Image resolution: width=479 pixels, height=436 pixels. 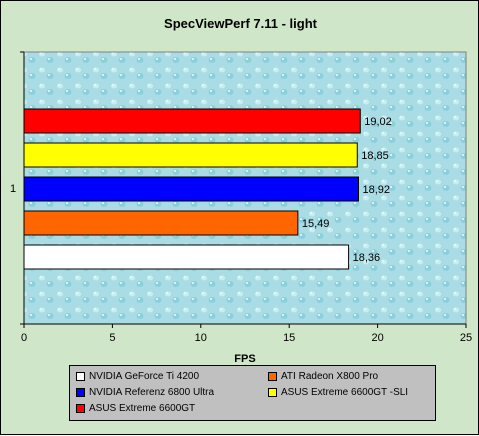 I want to click on legend-item: ASUS Extreme 6600GT -SLI, so click(x=338, y=392).